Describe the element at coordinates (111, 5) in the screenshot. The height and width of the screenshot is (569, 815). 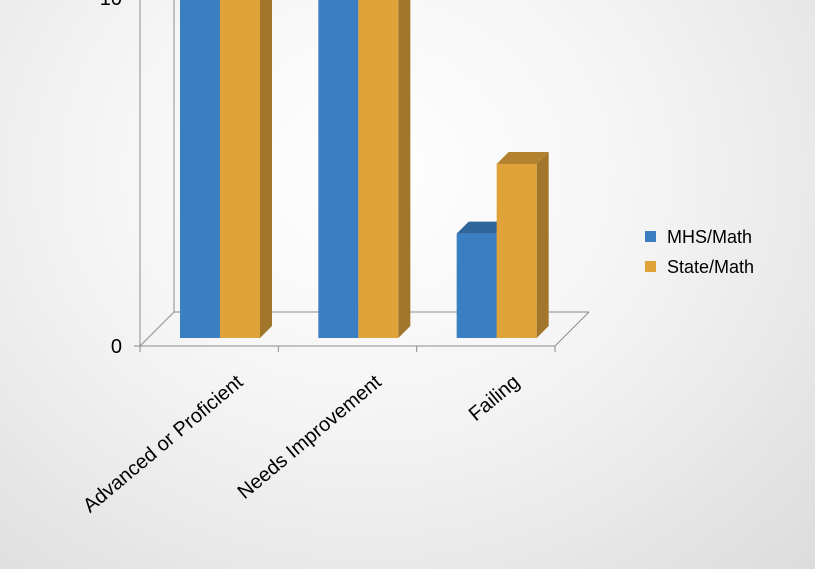
I see `y-tick-label: 10` at that location.